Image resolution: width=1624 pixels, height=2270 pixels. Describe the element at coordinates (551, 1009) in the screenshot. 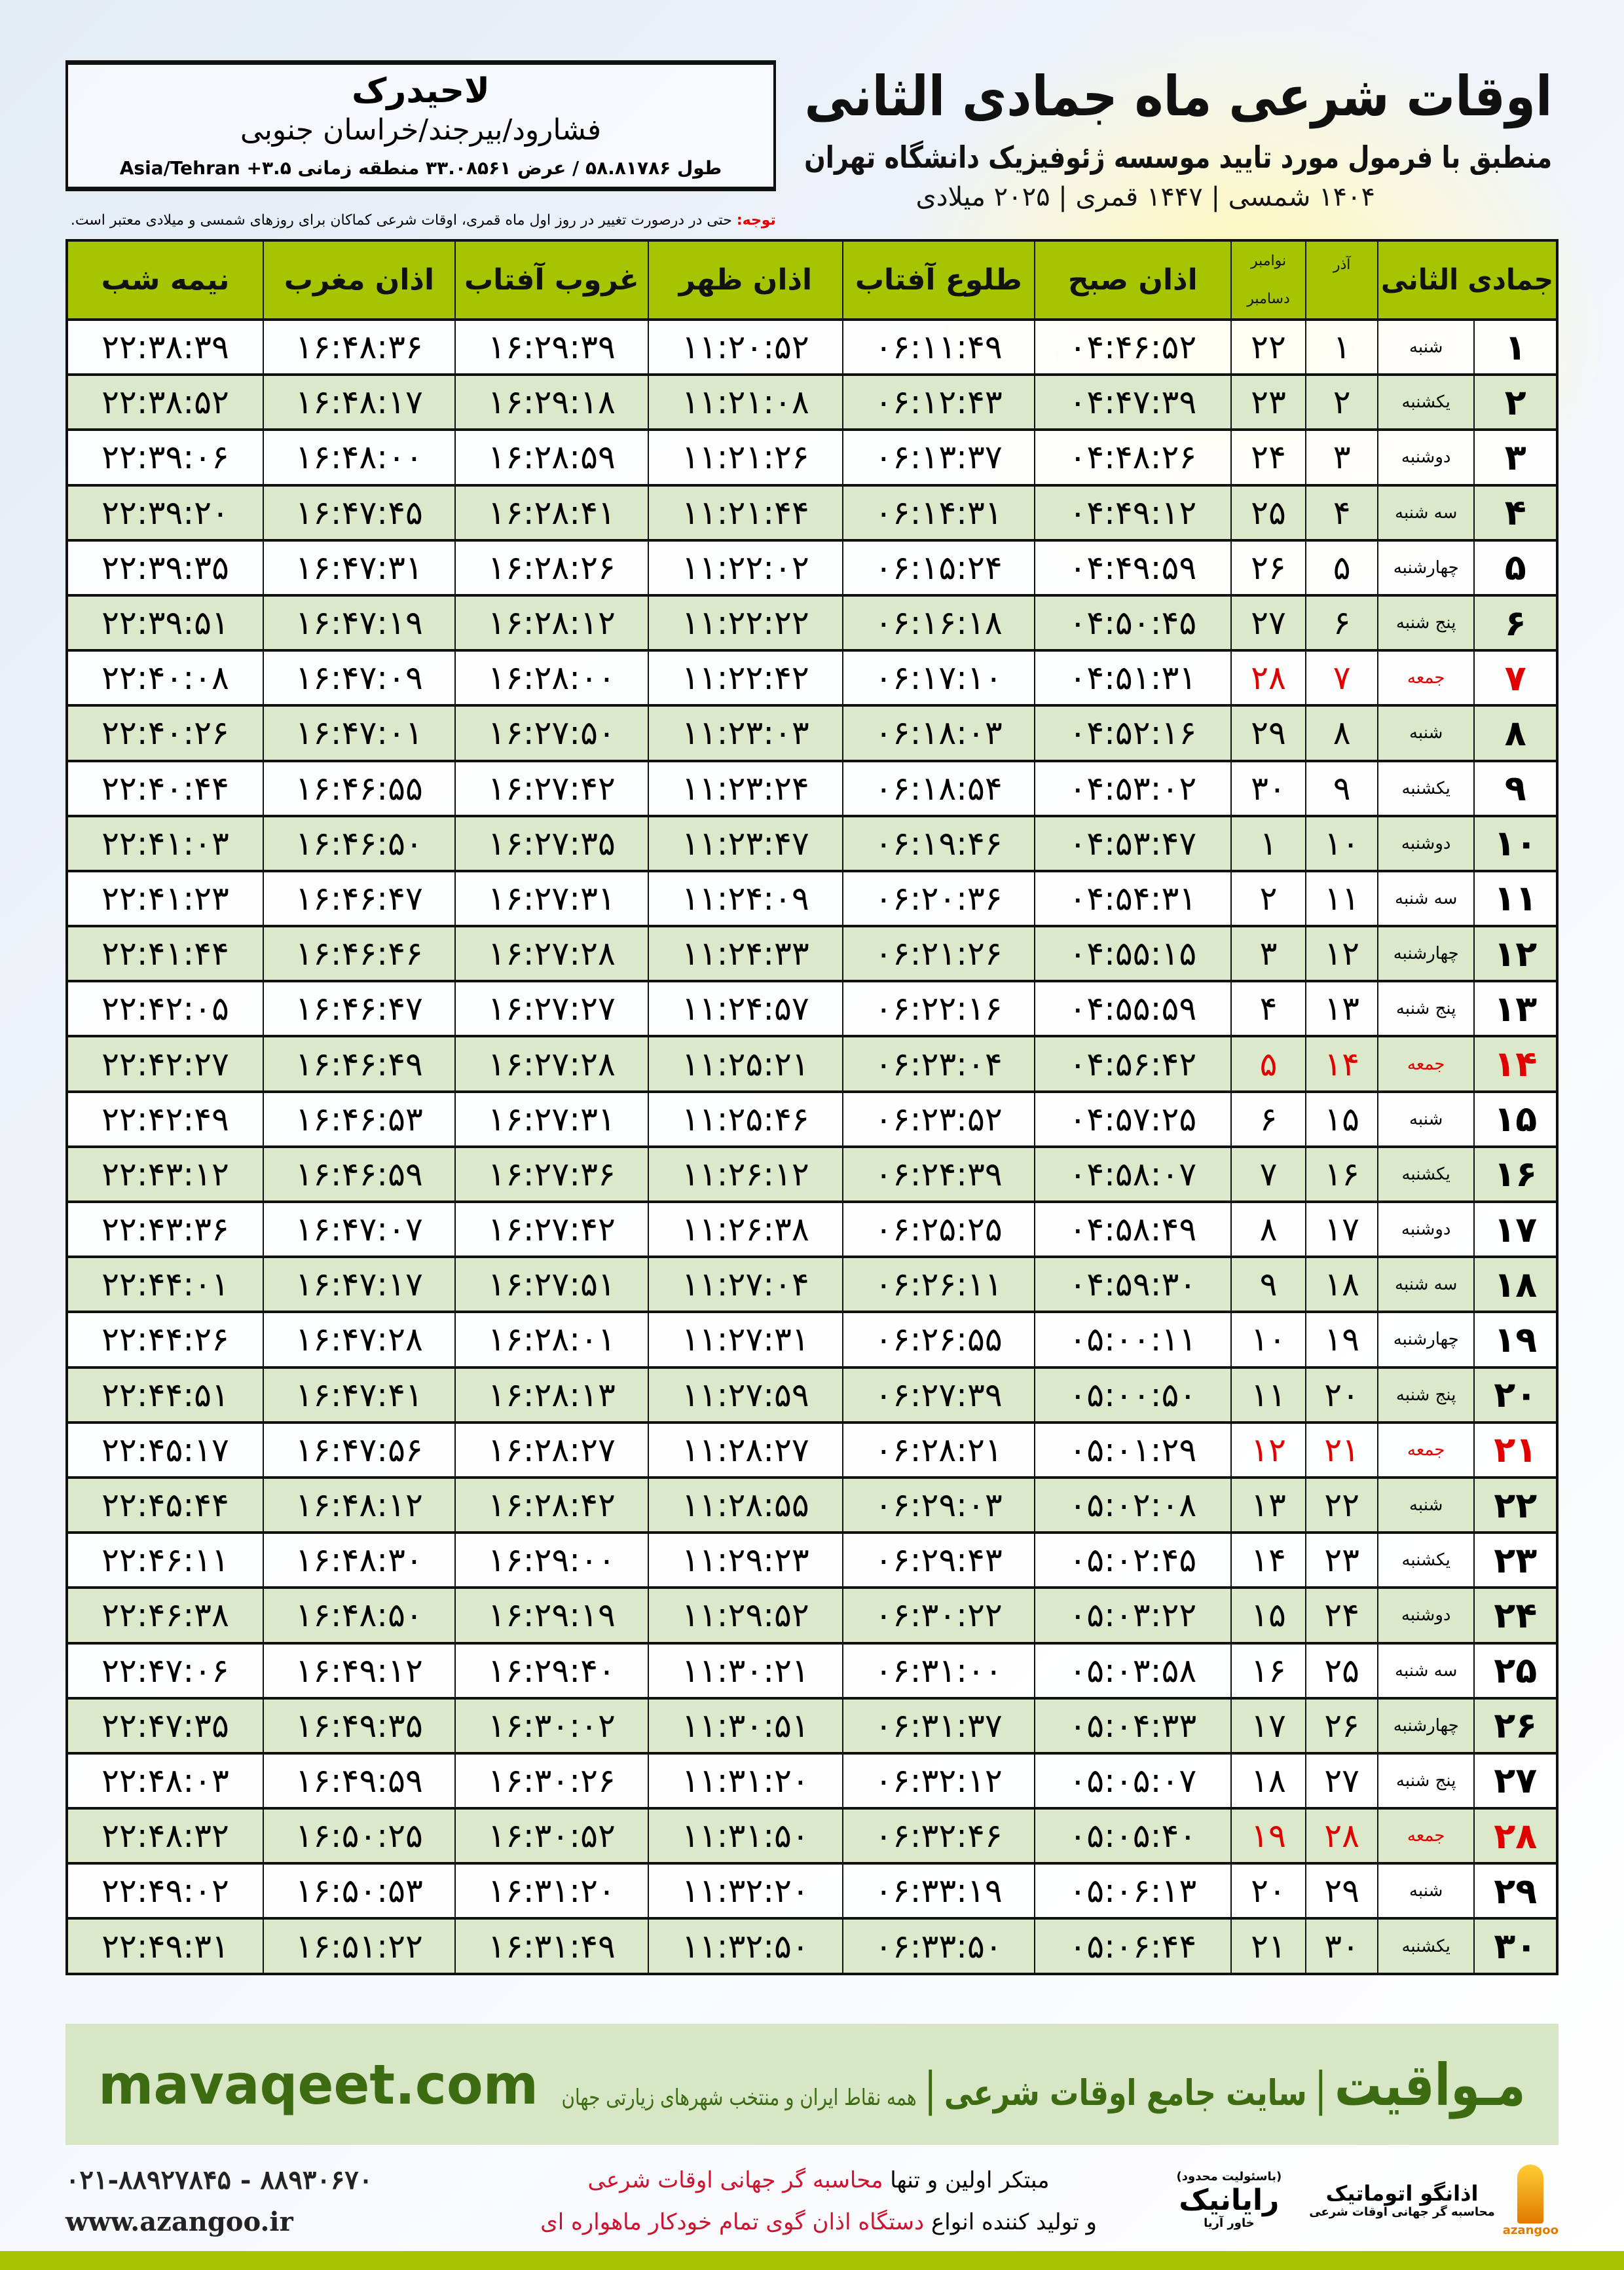

I see `cell-sunset-value: ۱۶:۲۷:۲۷` at that location.